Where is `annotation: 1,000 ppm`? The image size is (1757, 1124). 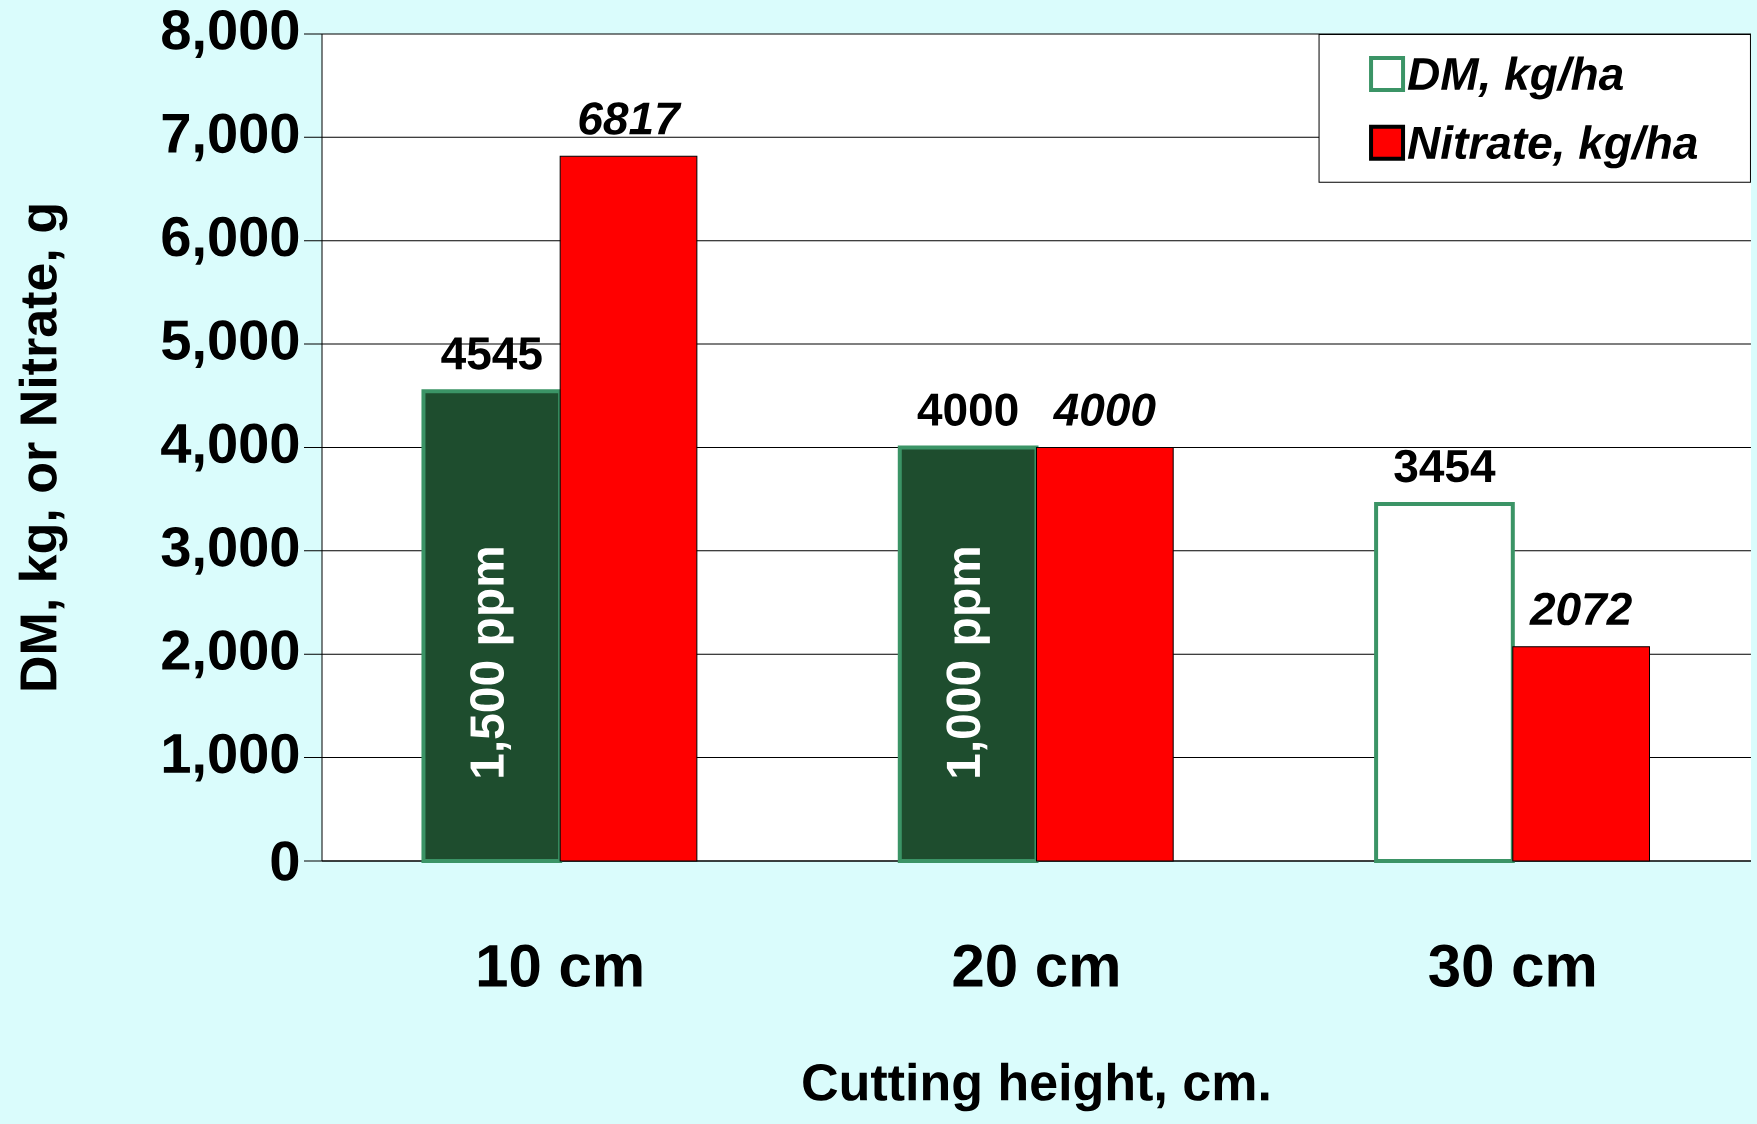 annotation: 1,000 ppm is located at coordinates (968, 662).